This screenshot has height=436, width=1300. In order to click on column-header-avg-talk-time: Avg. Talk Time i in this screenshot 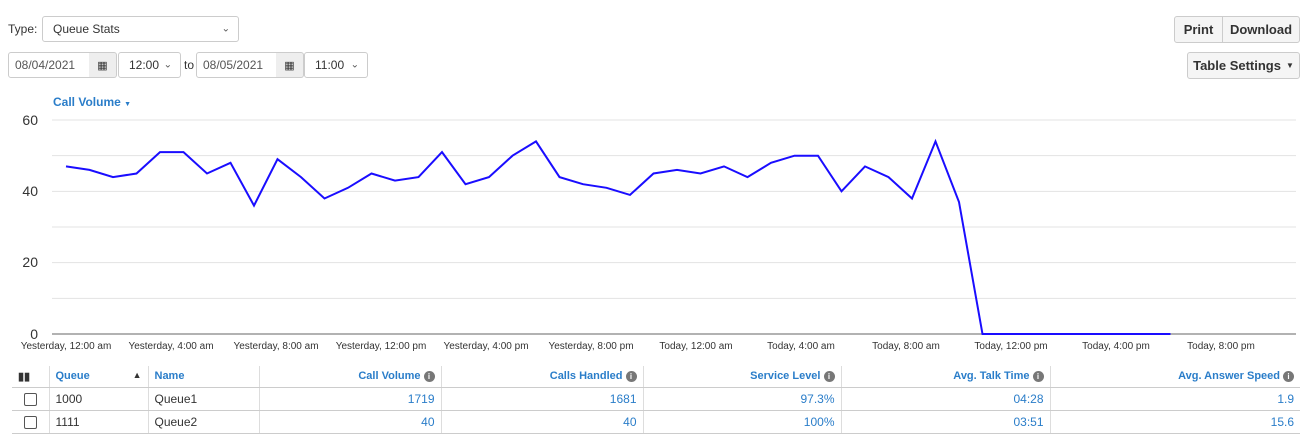, I will do `click(945, 377)`.